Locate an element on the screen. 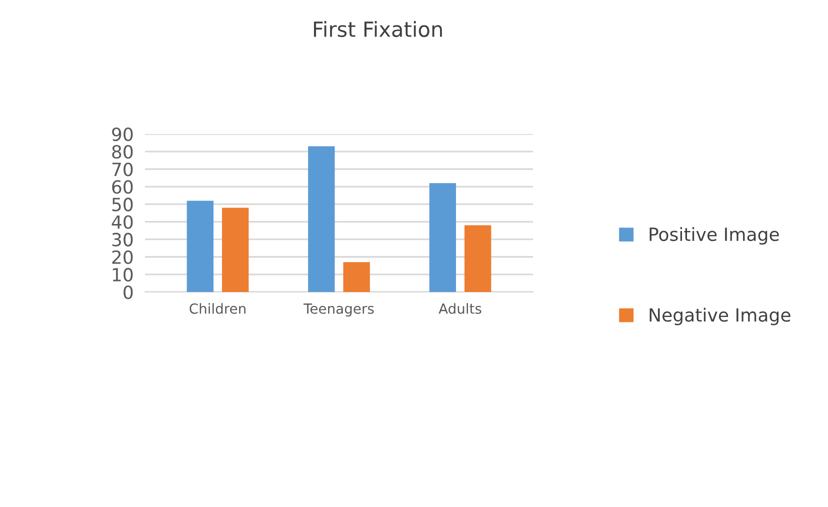  y-tick-label: 80 is located at coordinates (122, 152).